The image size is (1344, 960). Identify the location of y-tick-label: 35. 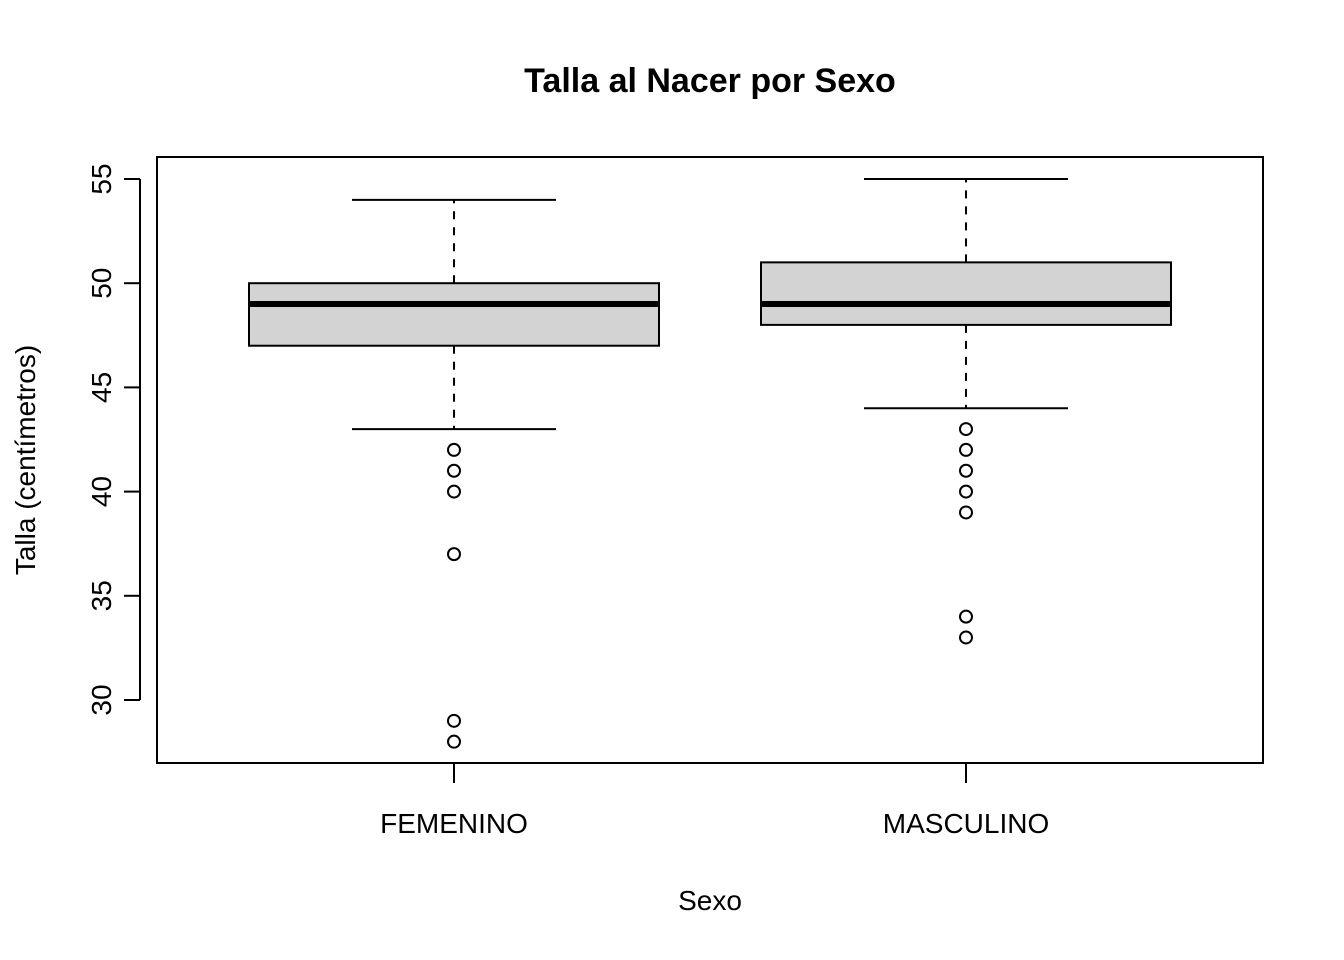
(101, 595).